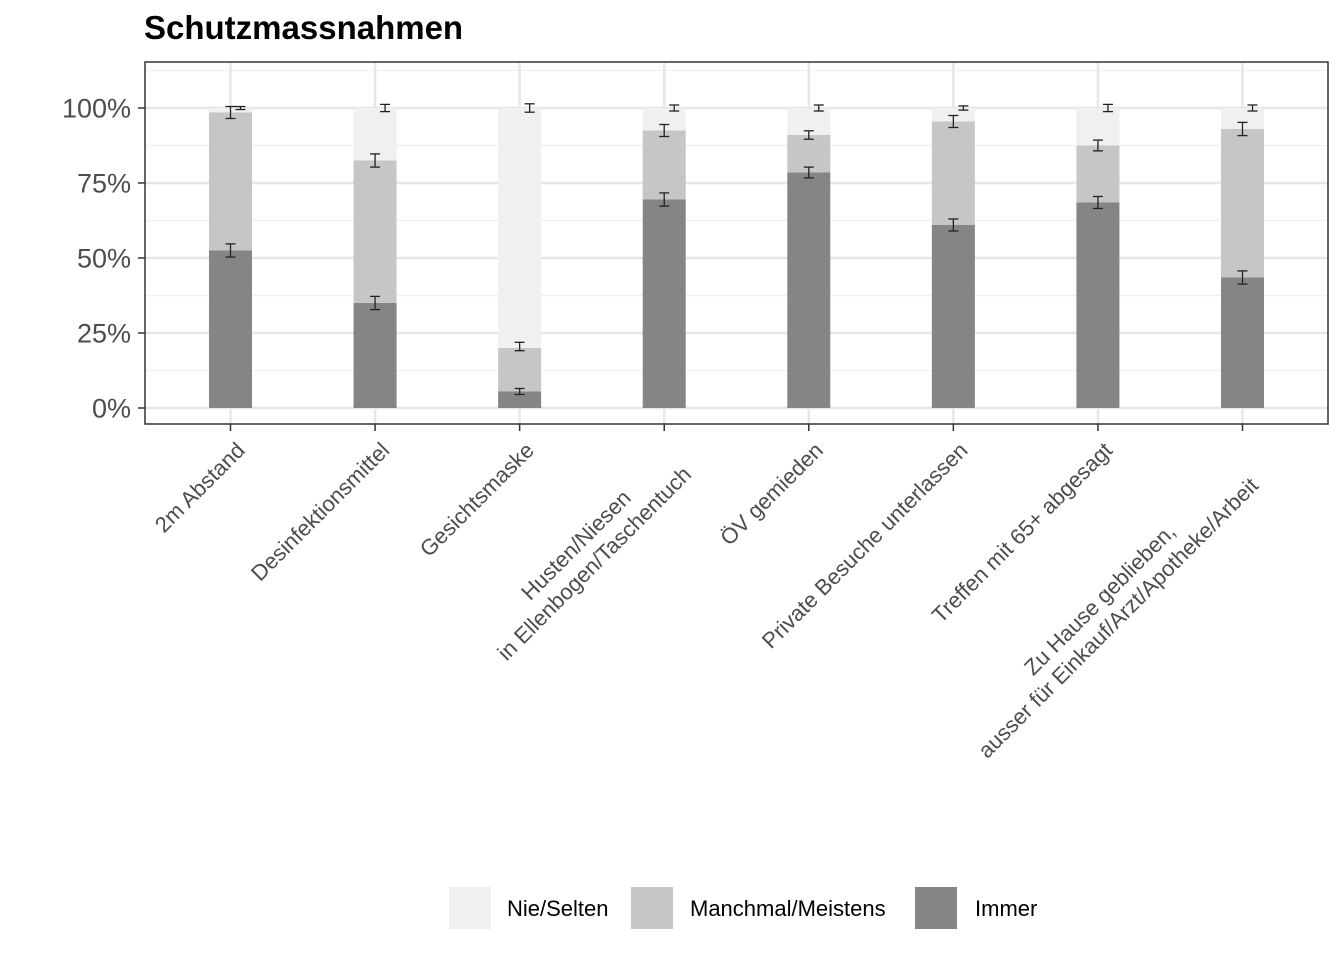 This screenshot has height=960, width=1344. What do you see at coordinates (104, 184) in the screenshot?
I see `y-tick-label: 75%` at bounding box center [104, 184].